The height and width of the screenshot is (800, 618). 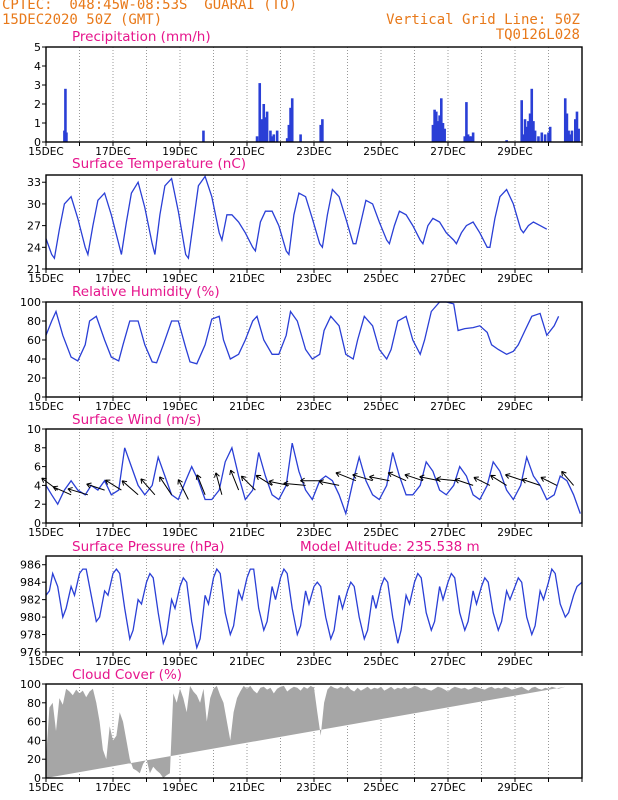 What do you see at coordinates (30, 600) in the screenshot?
I see `y-tick-label: 982` at bounding box center [30, 600].